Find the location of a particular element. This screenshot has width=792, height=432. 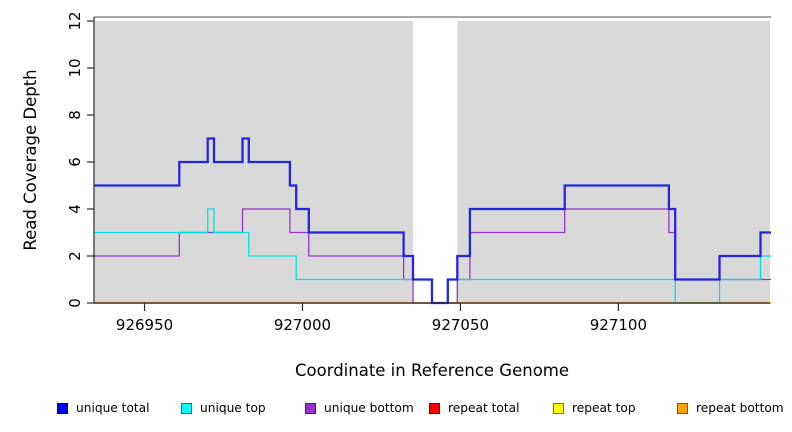

legend-item-repeat-bottom: repeat bottom is located at coordinates (730, 408).